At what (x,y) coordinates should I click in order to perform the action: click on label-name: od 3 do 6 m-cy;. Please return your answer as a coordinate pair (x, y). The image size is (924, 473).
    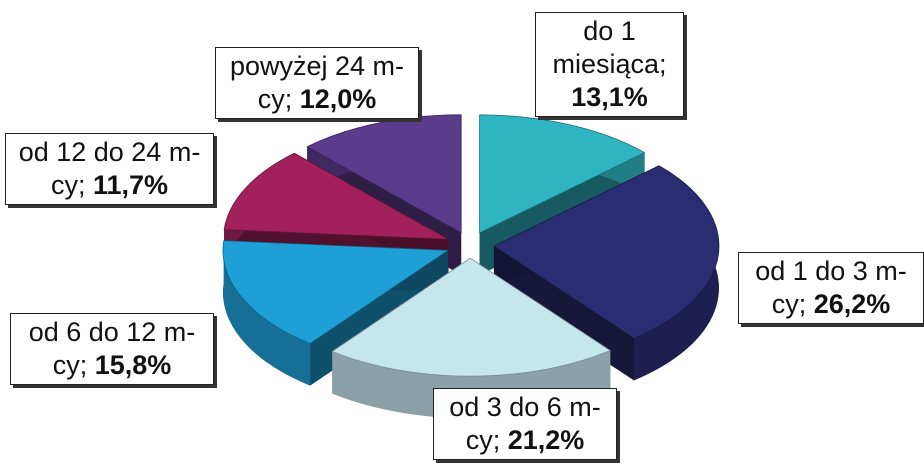
    Looking at the image, I should click on (525, 423).